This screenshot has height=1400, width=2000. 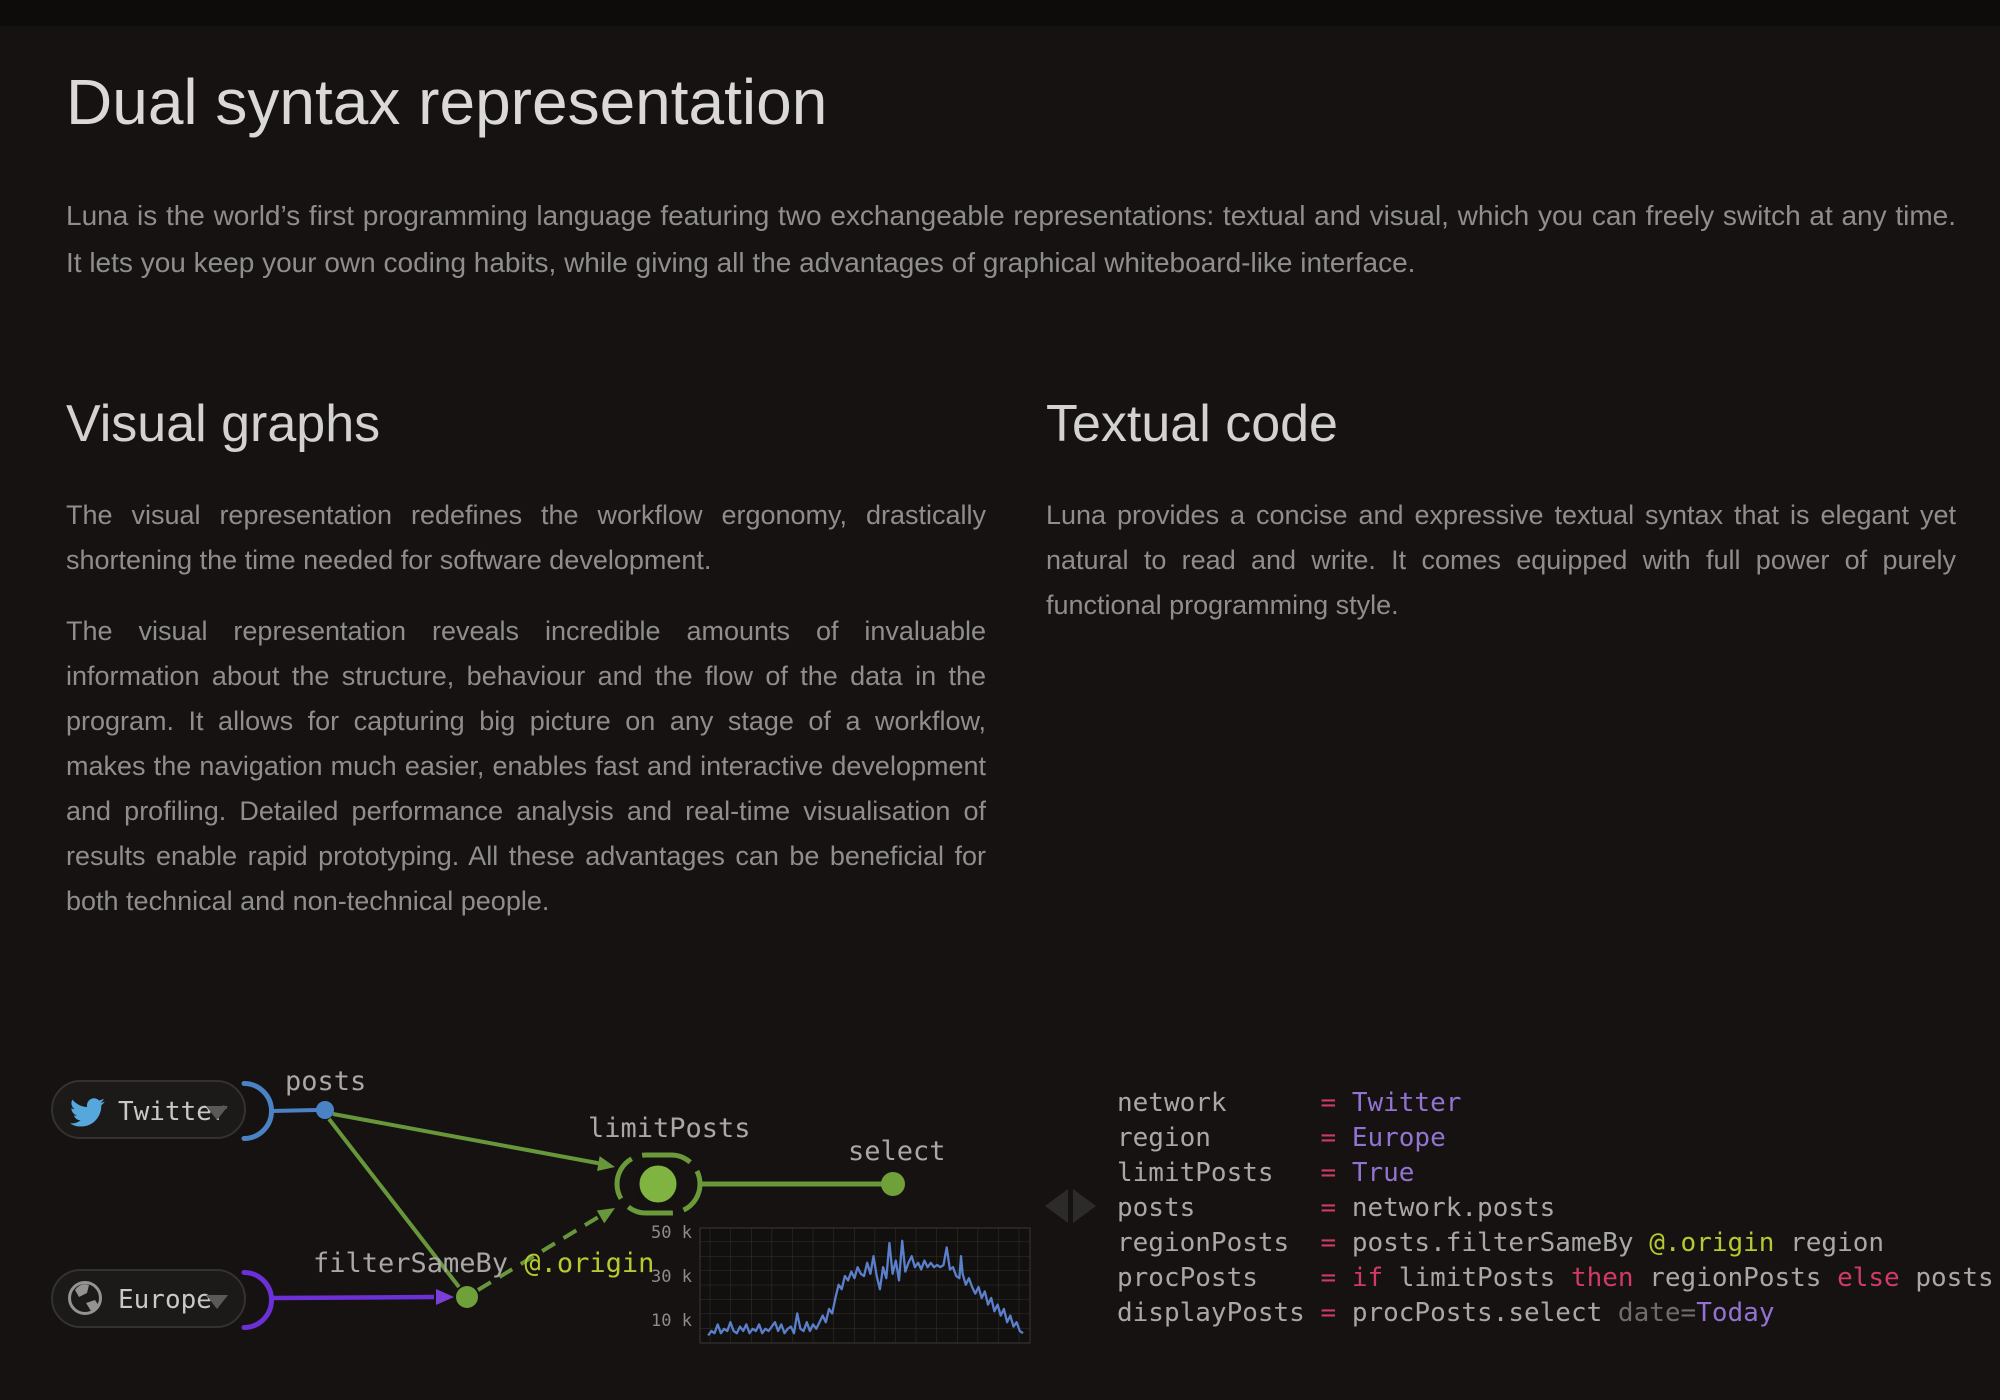 I want to click on y-tick-10k: 10 k, so click(x=671, y=1321).